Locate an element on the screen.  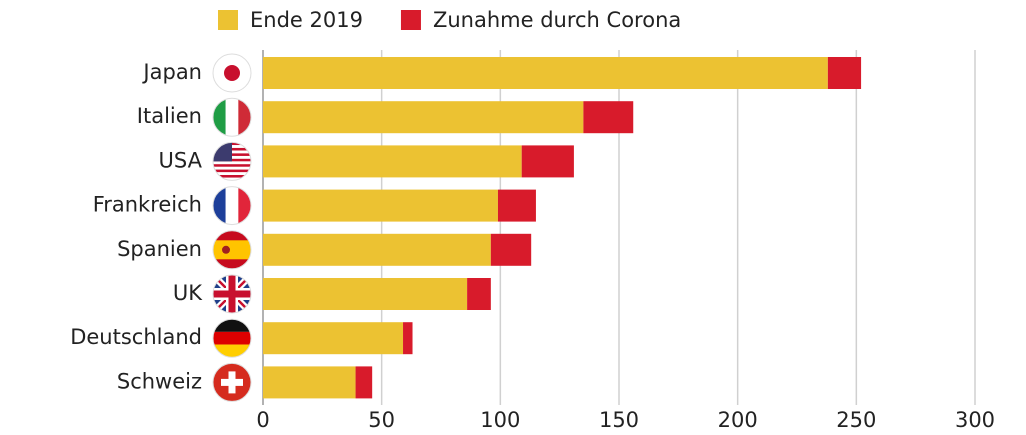
legend-label: Ende 2019 is located at coordinates (306, 20).